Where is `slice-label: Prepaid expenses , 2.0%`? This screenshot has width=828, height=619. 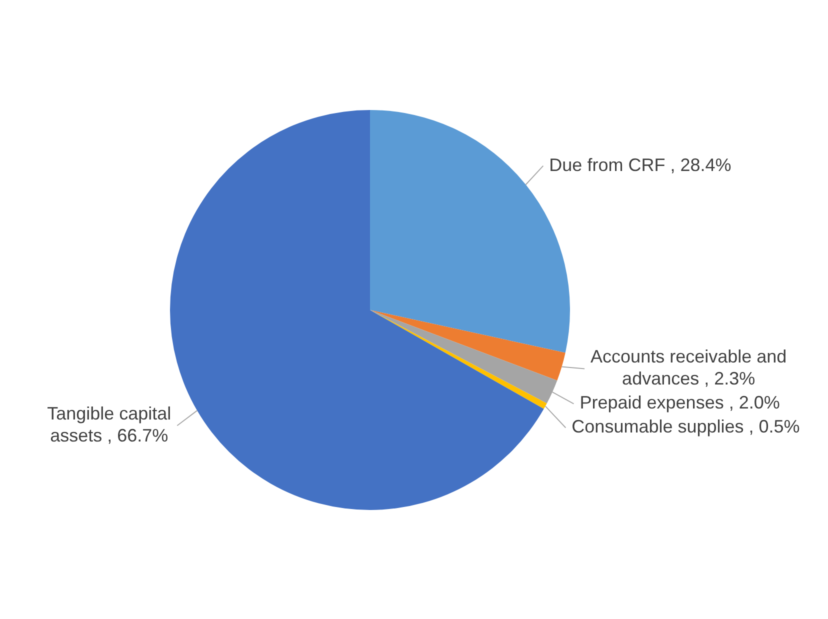
slice-label: Prepaid expenses , 2.0% is located at coordinates (680, 402).